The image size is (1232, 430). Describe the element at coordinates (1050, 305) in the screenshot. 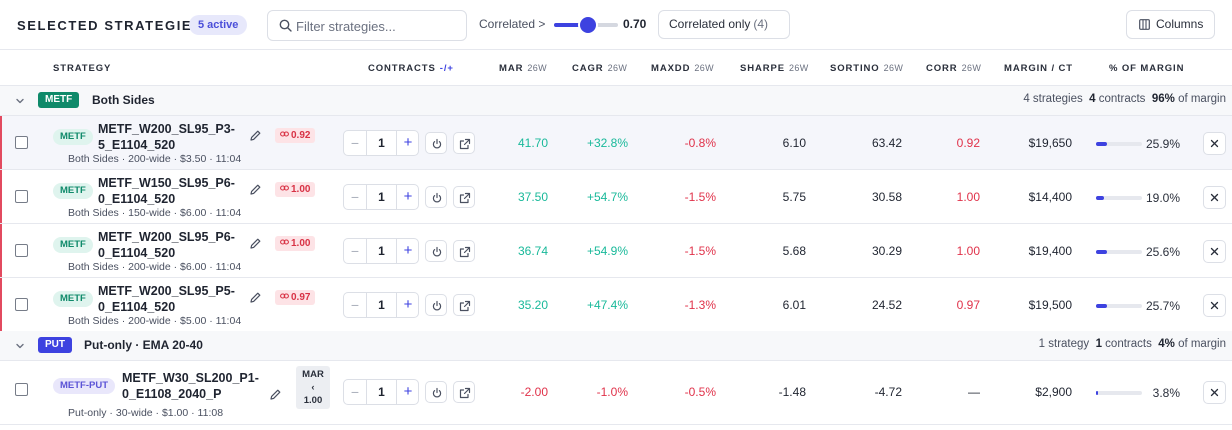

I see `margin-per-contract-value: $19,500` at that location.